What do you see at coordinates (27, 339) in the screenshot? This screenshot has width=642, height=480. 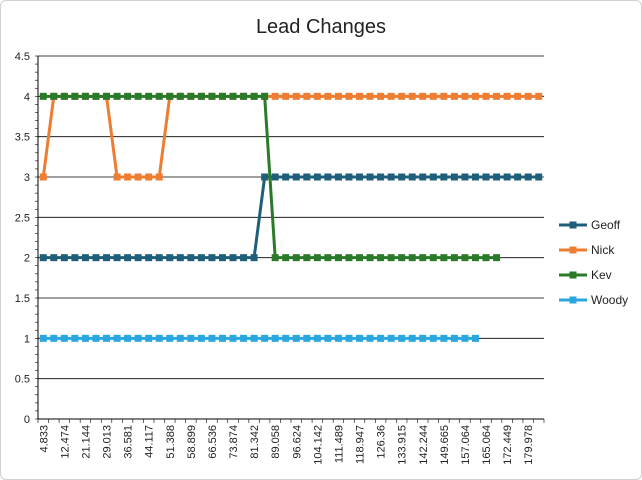 I see `y-tick-label: 1` at bounding box center [27, 339].